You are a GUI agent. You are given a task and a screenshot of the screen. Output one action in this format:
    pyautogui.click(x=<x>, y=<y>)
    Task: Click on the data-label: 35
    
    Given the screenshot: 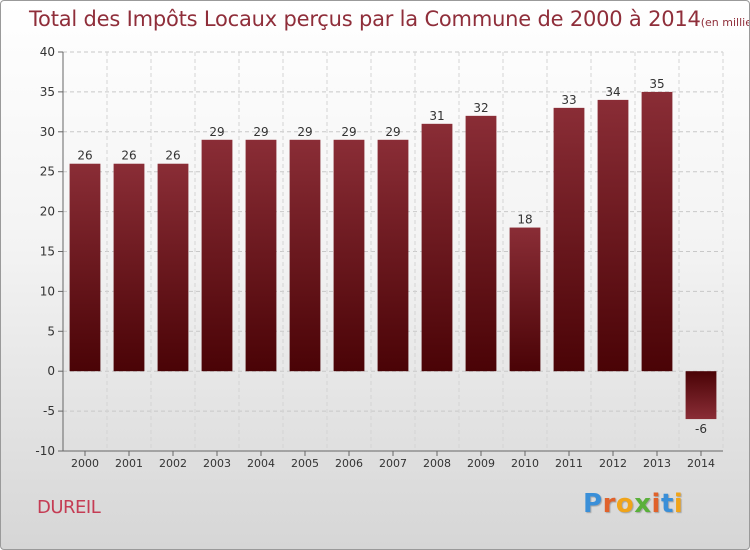 What is the action you would take?
    pyautogui.click(x=656, y=84)
    